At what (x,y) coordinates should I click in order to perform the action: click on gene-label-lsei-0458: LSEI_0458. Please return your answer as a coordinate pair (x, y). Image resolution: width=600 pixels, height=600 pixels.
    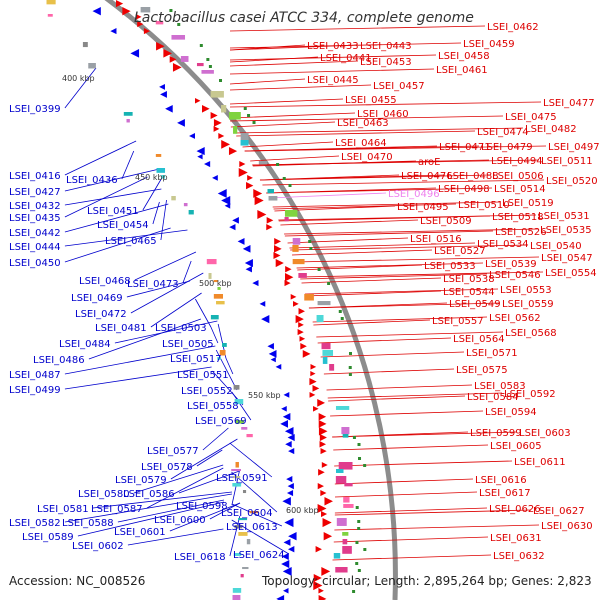
    Looking at the image, I should click on (464, 56).